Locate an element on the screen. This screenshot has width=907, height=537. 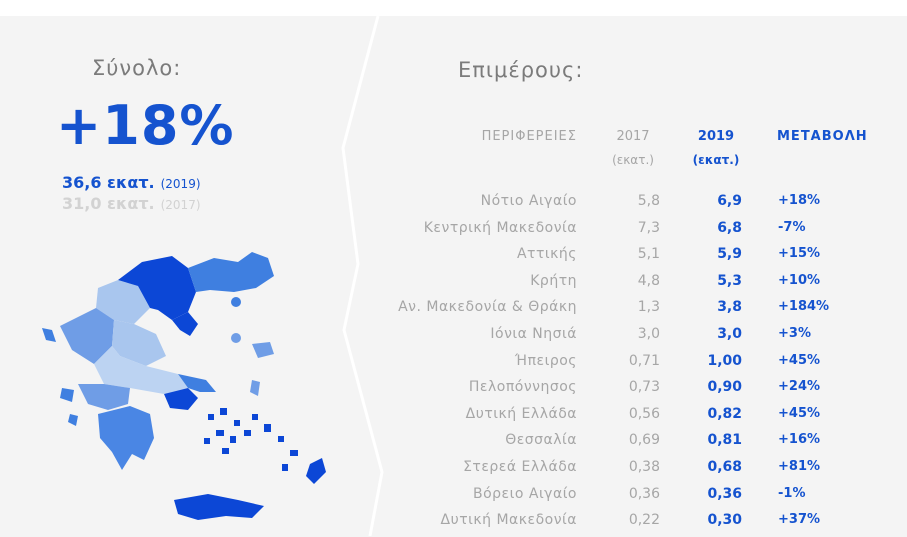
value-2017: 0,69 is located at coordinates (644, 440).